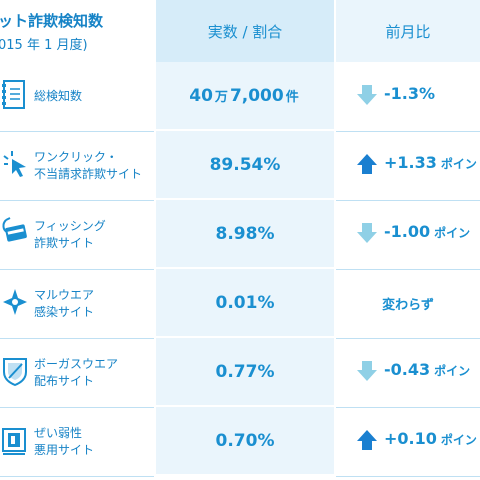  I want to click on row-label-cell: フィッシング 詐欺サイト, so click(77, 235).